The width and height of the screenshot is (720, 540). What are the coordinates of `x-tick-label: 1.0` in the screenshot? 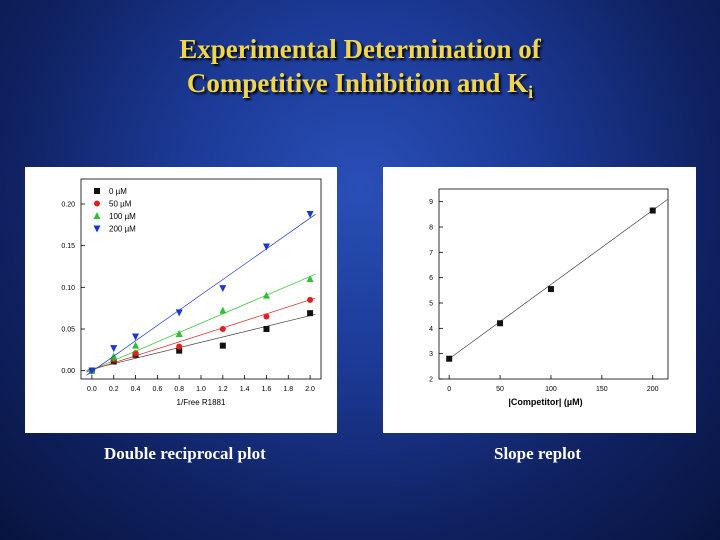 It's located at (201, 389).